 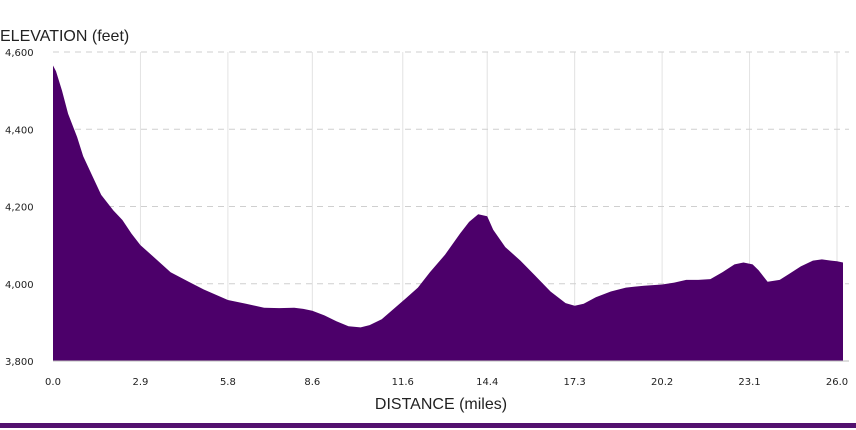 What do you see at coordinates (575, 382) in the screenshot?
I see `x-tick-label: 17.3` at bounding box center [575, 382].